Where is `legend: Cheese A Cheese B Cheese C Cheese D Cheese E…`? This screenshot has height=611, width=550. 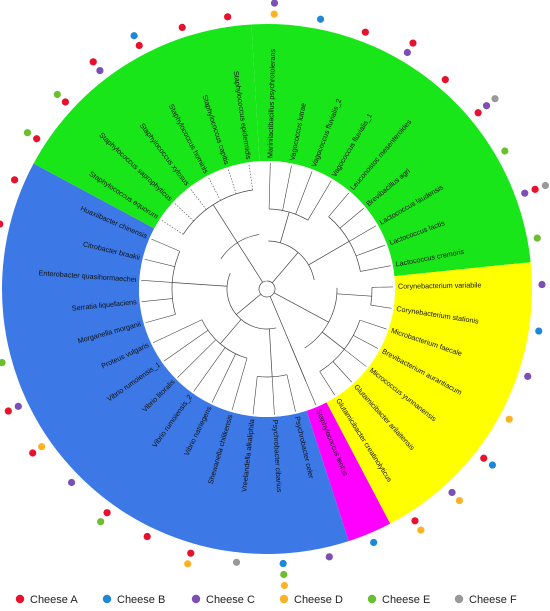
legend: Cheese A Cheese B Cheese C Cheese D Cheese E… is located at coordinates (266, 600).